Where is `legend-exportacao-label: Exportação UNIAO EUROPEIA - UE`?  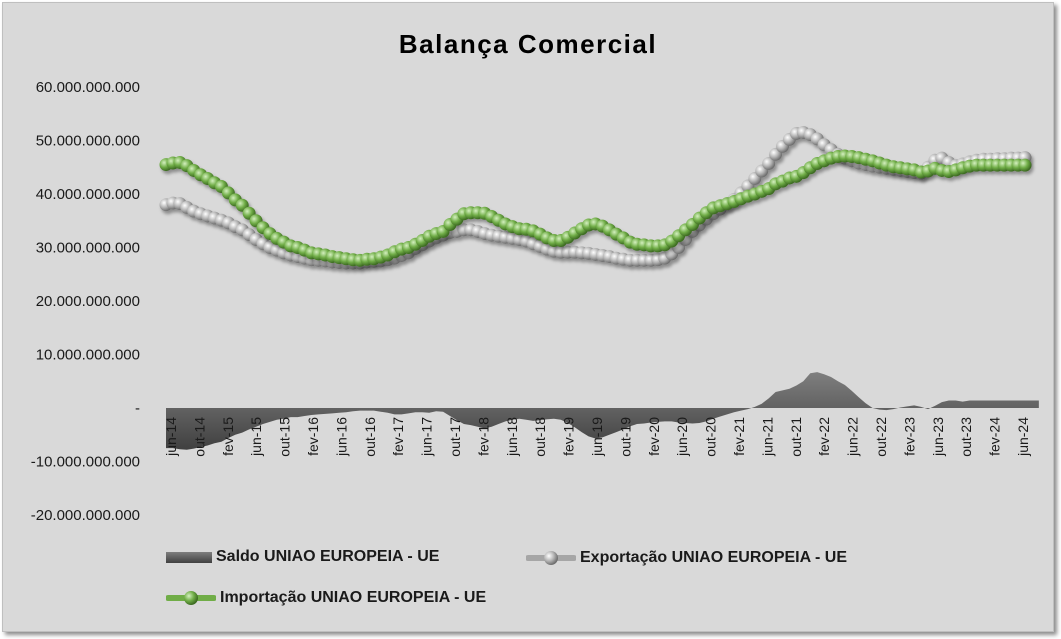 legend-exportacao-label: Exportação UNIAO EUROPEIA - UE is located at coordinates (714, 557).